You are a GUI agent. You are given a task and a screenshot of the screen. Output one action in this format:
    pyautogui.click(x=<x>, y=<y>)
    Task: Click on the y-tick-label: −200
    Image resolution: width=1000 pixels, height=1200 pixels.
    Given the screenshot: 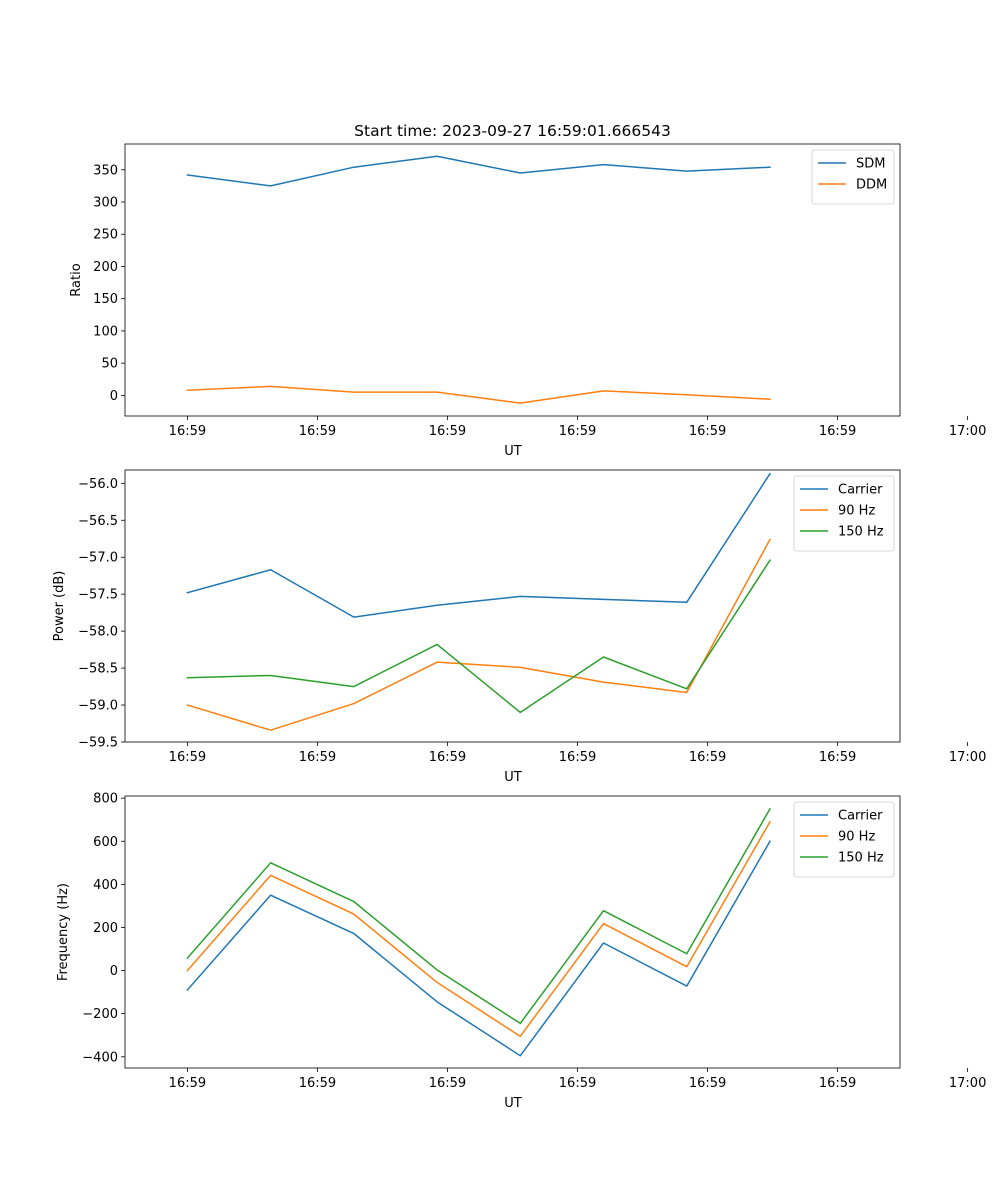 What is the action you would take?
    pyautogui.click(x=100, y=1014)
    